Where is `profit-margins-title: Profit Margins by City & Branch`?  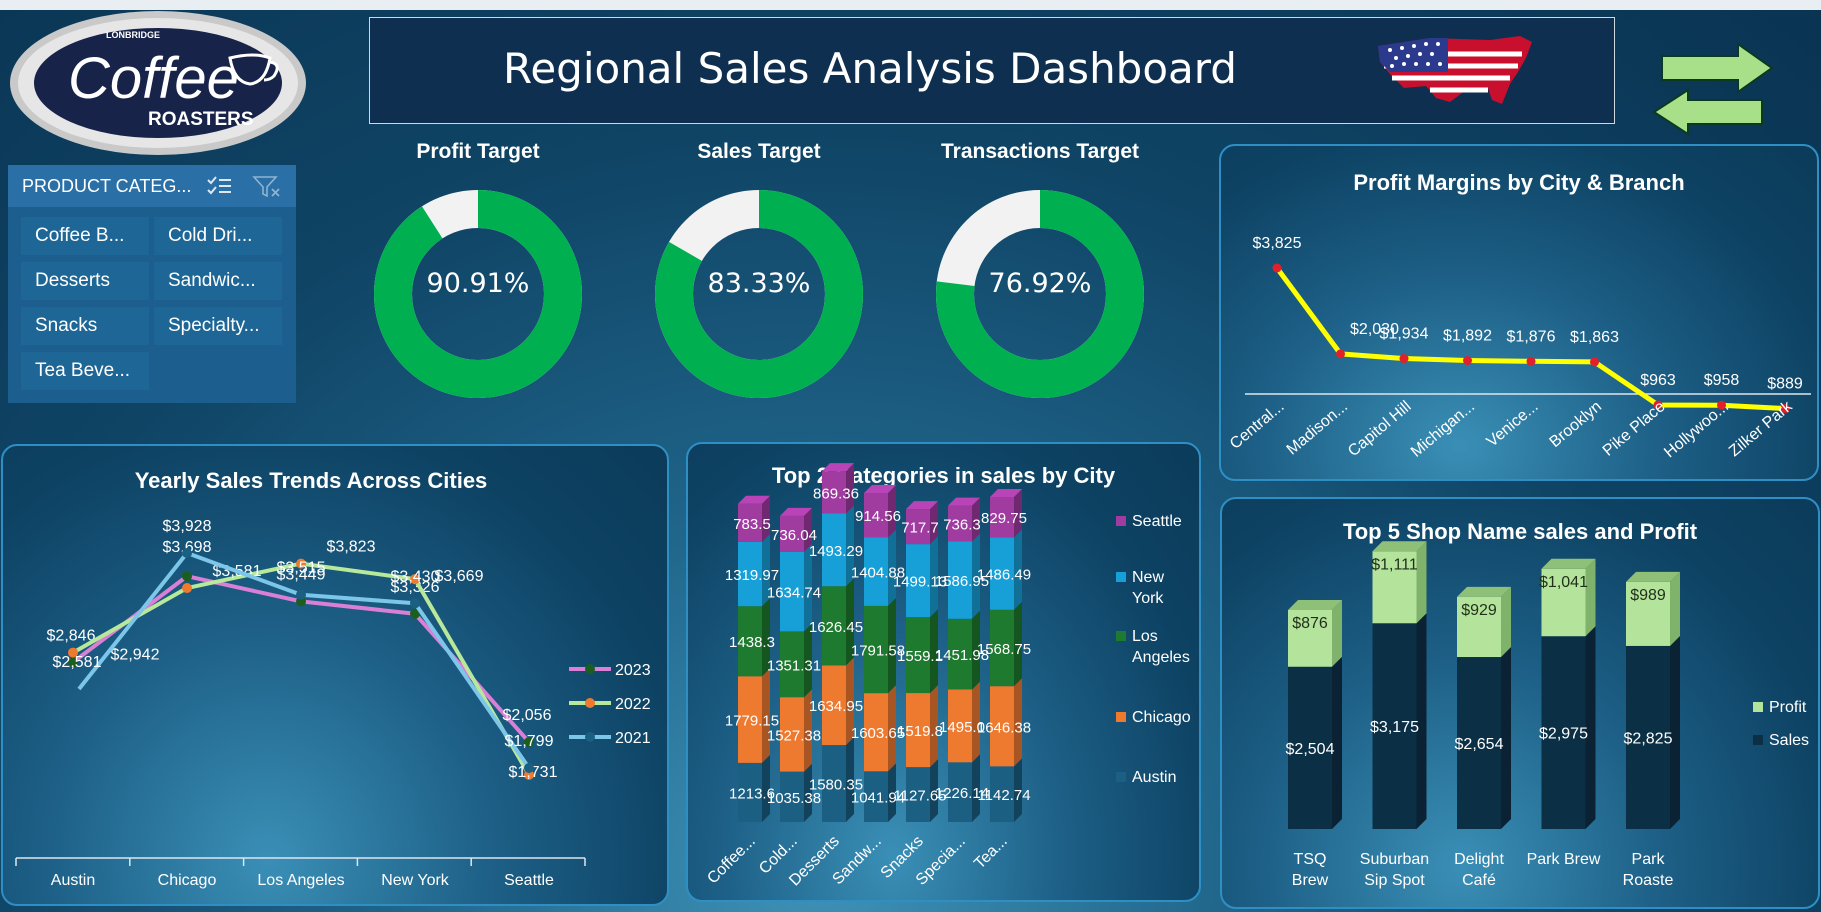
profit-margins-title: Profit Margins by City & Branch is located at coordinates (1519, 182).